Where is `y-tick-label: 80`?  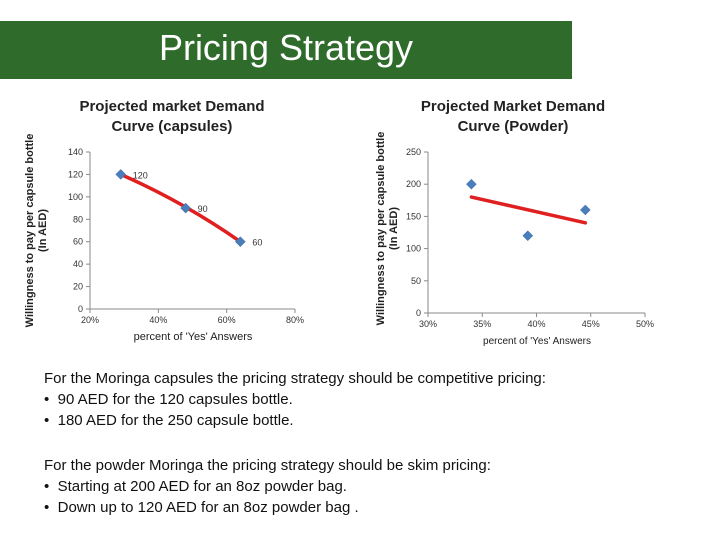
y-tick-label: 80 is located at coordinates (78, 219).